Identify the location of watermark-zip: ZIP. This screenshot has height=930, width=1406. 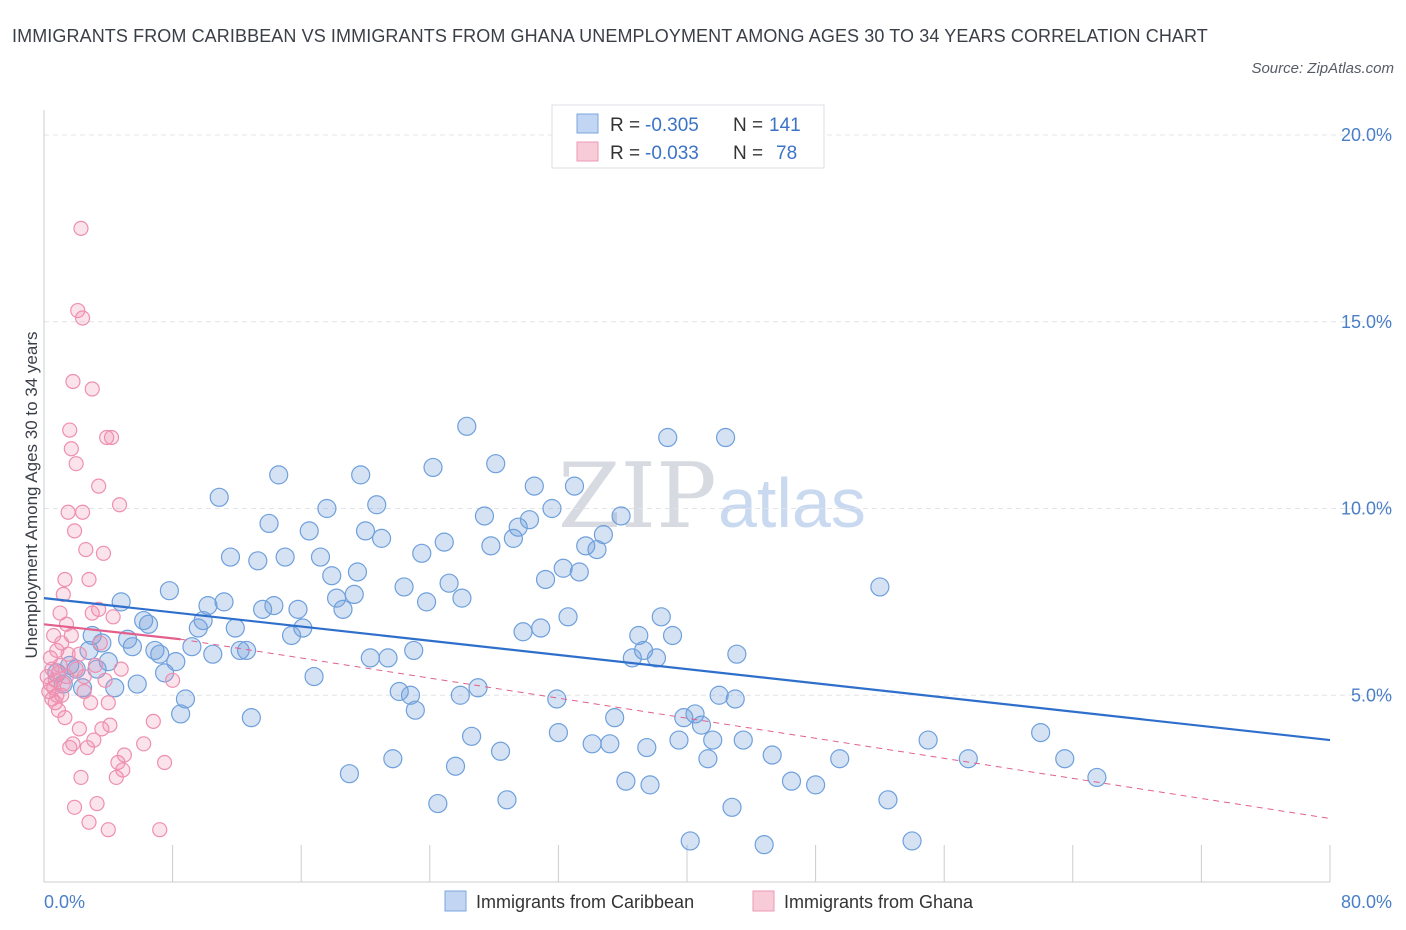
(637, 496).